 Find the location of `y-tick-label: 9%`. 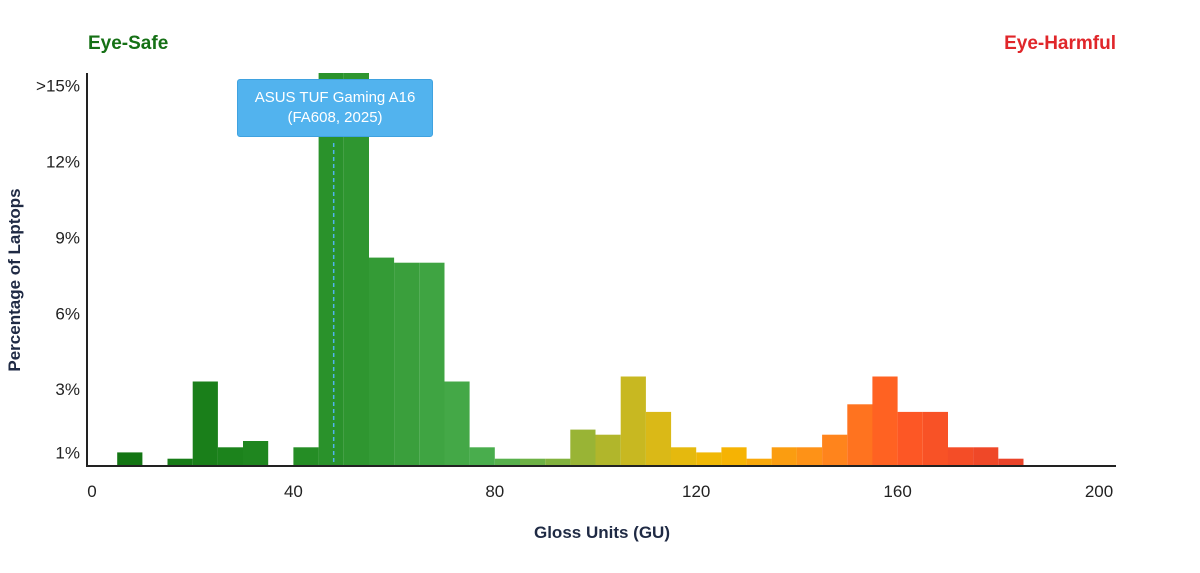

y-tick-label: 9% is located at coordinates (67, 237).